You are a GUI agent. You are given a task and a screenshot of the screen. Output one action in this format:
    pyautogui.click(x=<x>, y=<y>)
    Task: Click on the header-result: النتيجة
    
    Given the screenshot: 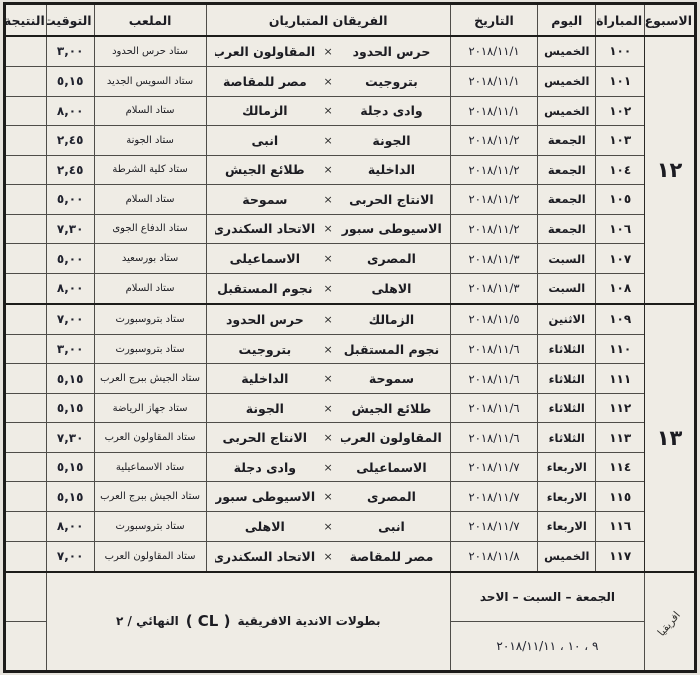 What is the action you would take?
    pyautogui.click(x=25, y=20)
    